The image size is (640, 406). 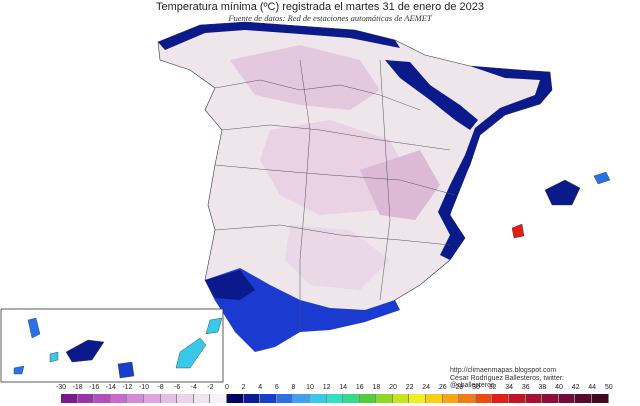 I want to click on cold-patch-south, so click(x=337, y=257).